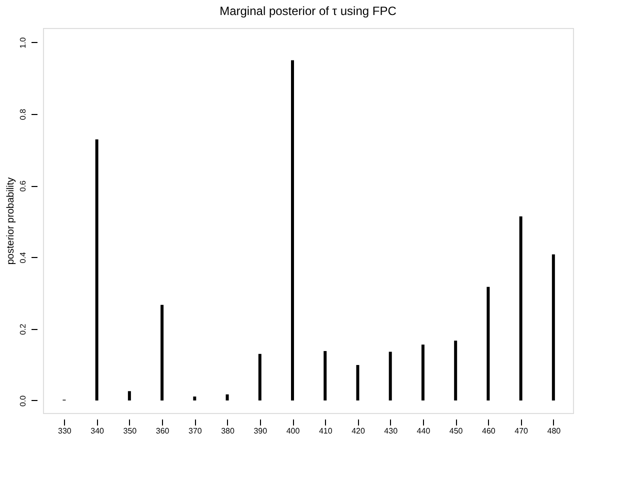 The width and height of the screenshot is (629, 478). What do you see at coordinates (23, 114) in the screenshot?
I see `y-tick-label: 0.8` at bounding box center [23, 114].